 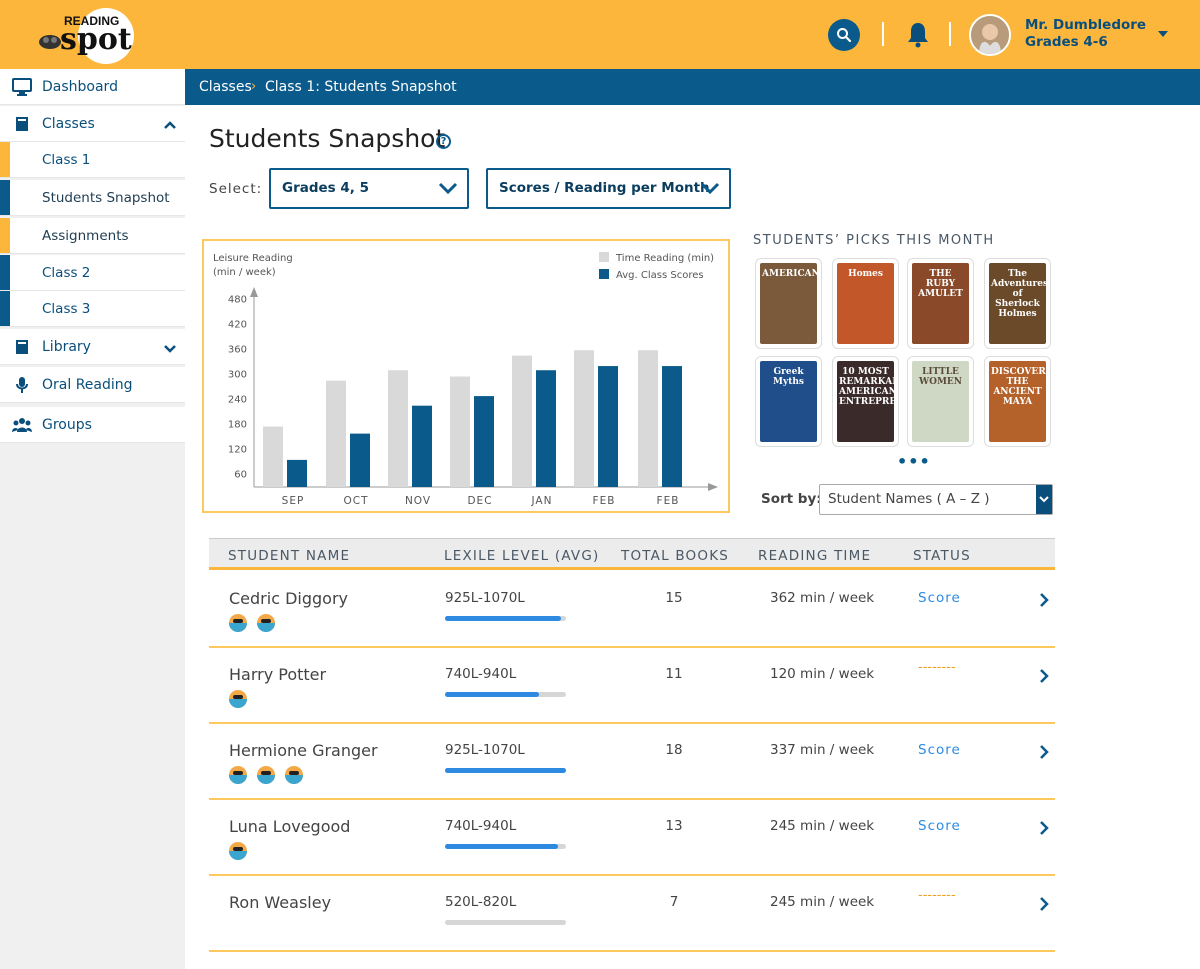 I want to click on student-name: Cedric Diggory, so click(x=288, y=598).